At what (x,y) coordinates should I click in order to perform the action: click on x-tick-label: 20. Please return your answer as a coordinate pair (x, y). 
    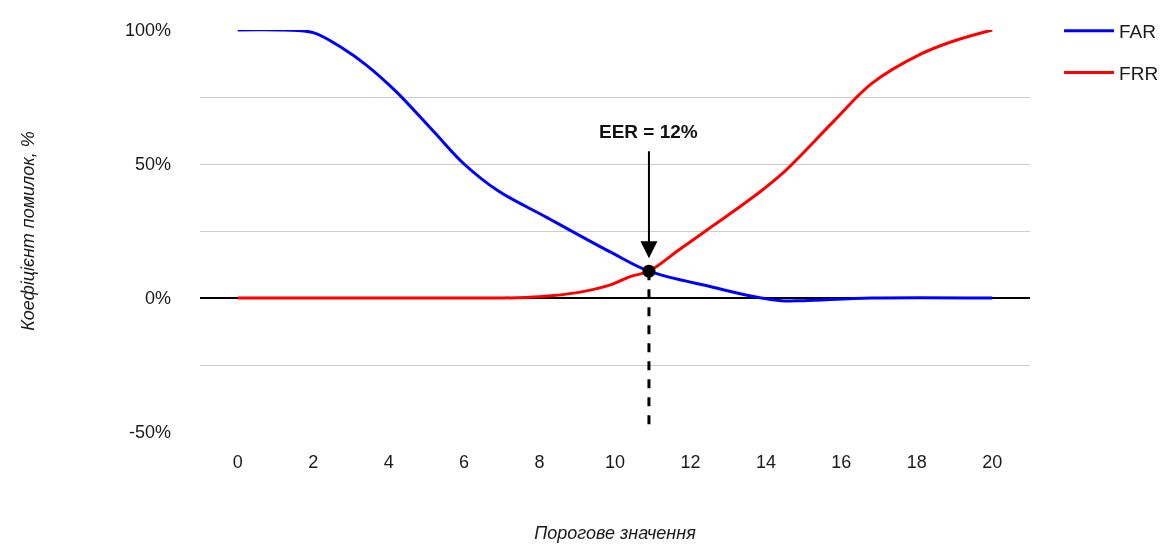
    Looking at the image, I should click on (992, 462).